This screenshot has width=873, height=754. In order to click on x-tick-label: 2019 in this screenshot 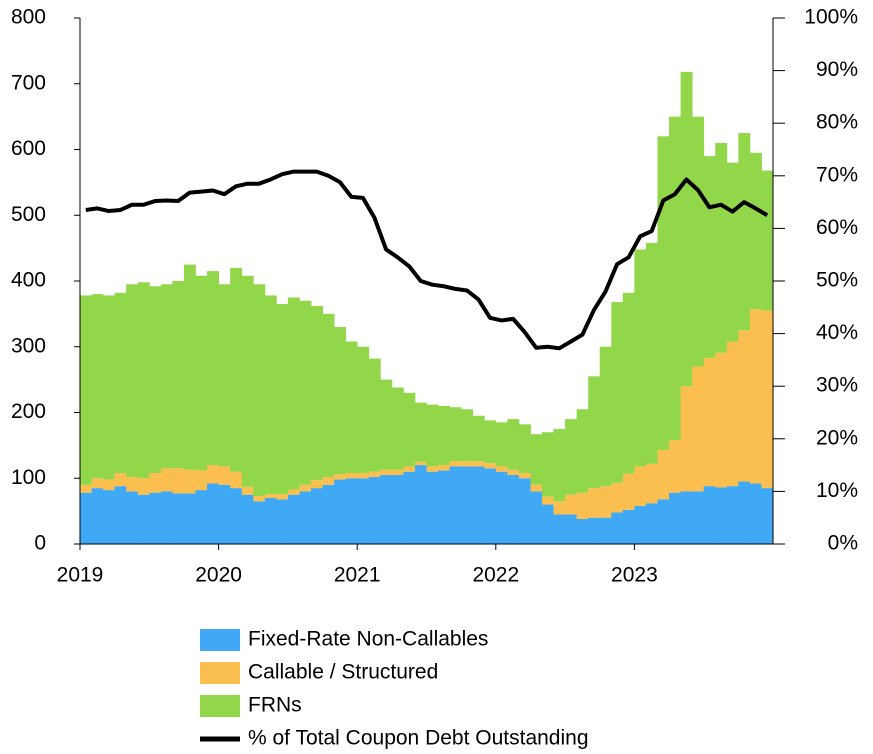, I will do `click(80, 575)`.